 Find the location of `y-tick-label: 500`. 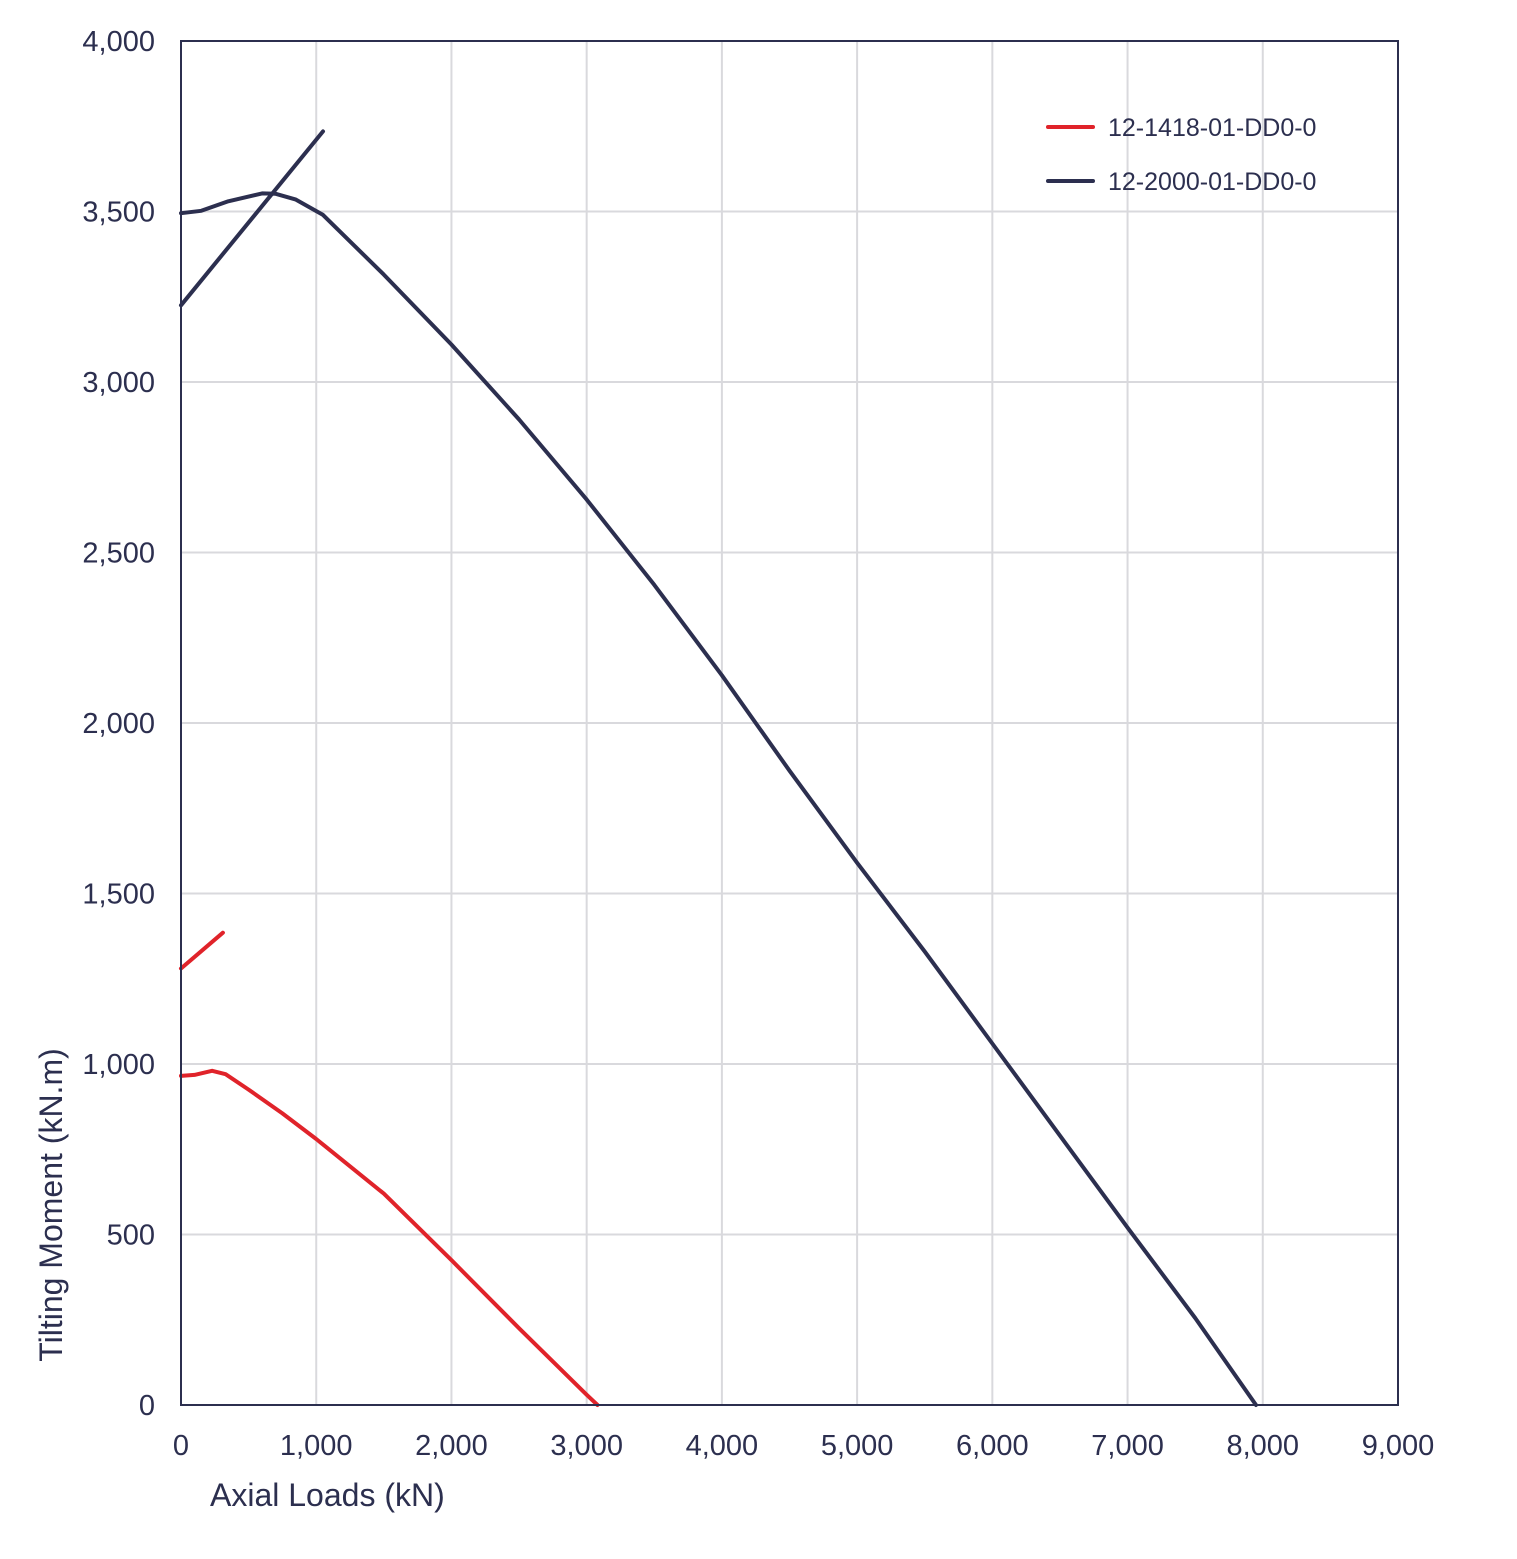

y-tick-label: 500 is located at coordinates (131, 1236).